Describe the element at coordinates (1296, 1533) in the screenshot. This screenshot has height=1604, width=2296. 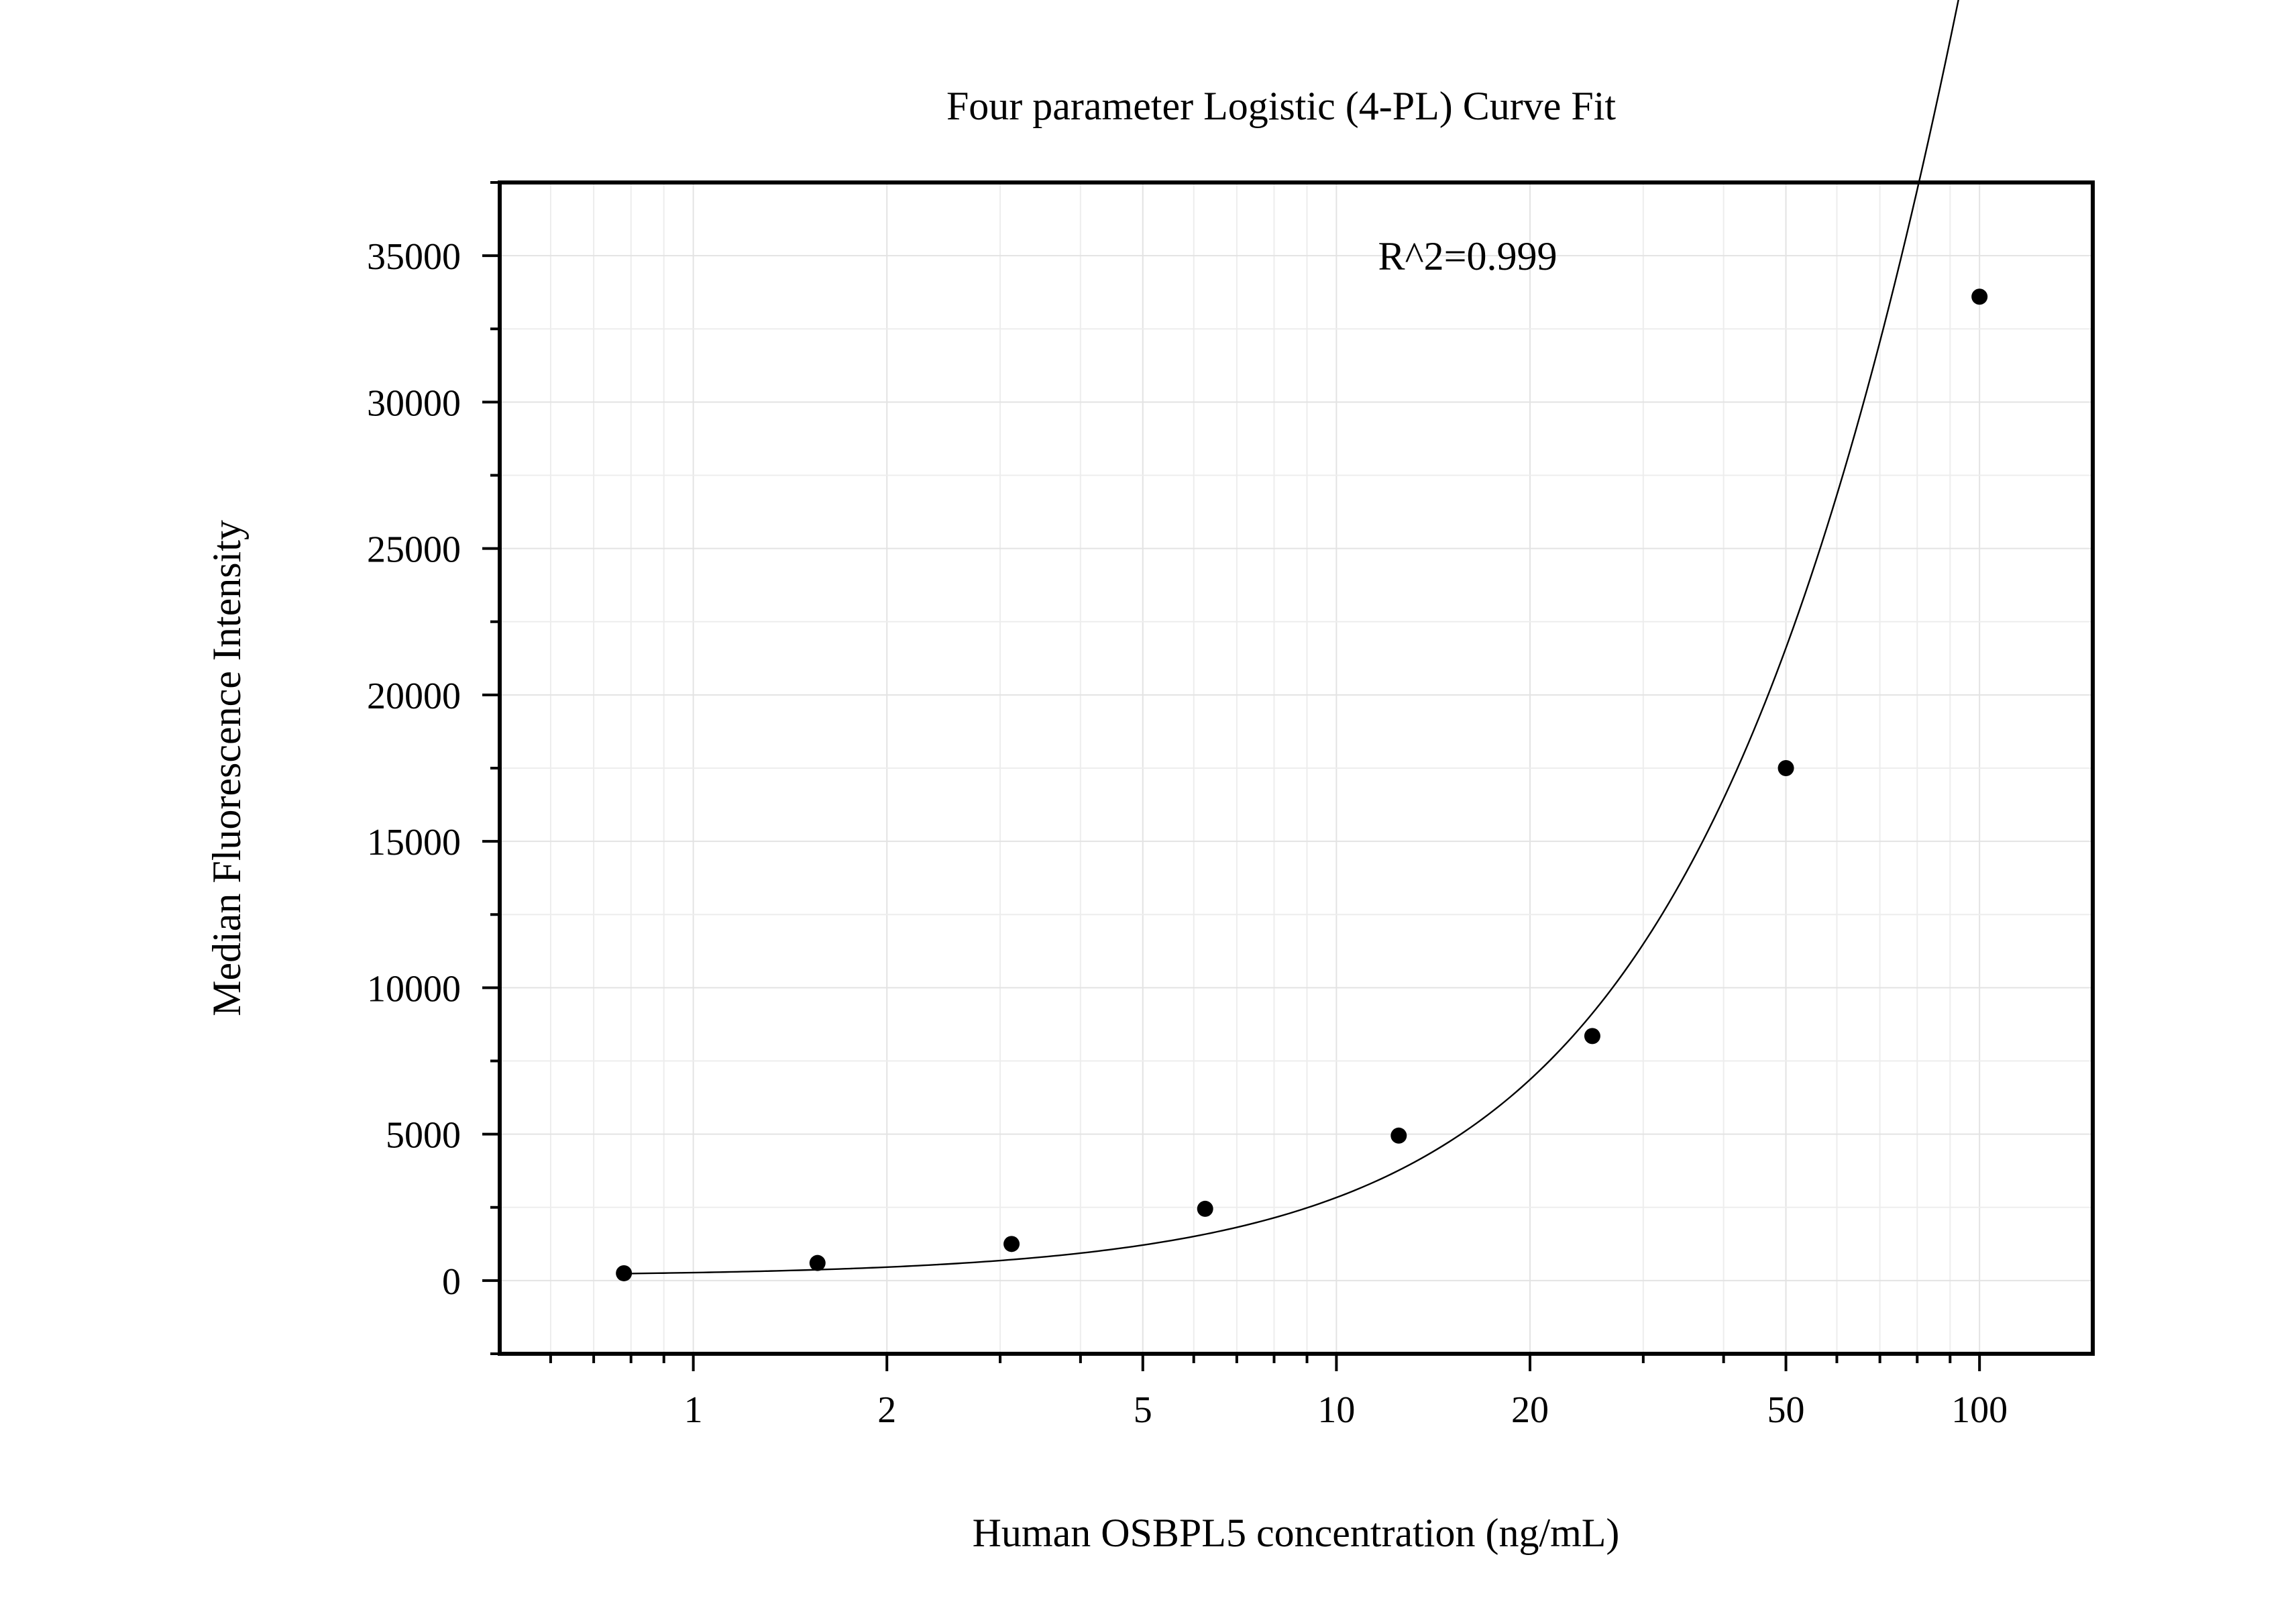
I see `x-axis-label: Human OSBPL5 concentration (ng/mL)` at that location.